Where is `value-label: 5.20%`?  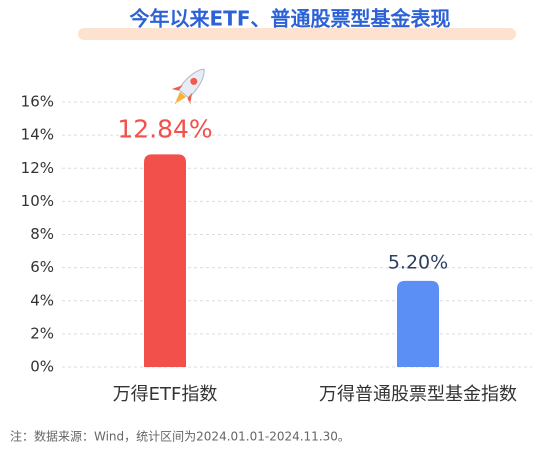
value-label: 5.20% is located at coordinates (418, 262).